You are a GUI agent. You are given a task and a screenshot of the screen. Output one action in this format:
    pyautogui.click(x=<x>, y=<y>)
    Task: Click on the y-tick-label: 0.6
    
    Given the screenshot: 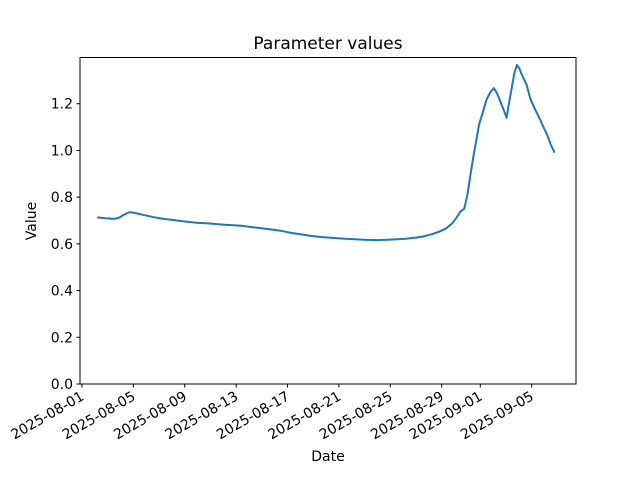 What is the action you would take?
    pyautogui.click(x=62, y=245)
    